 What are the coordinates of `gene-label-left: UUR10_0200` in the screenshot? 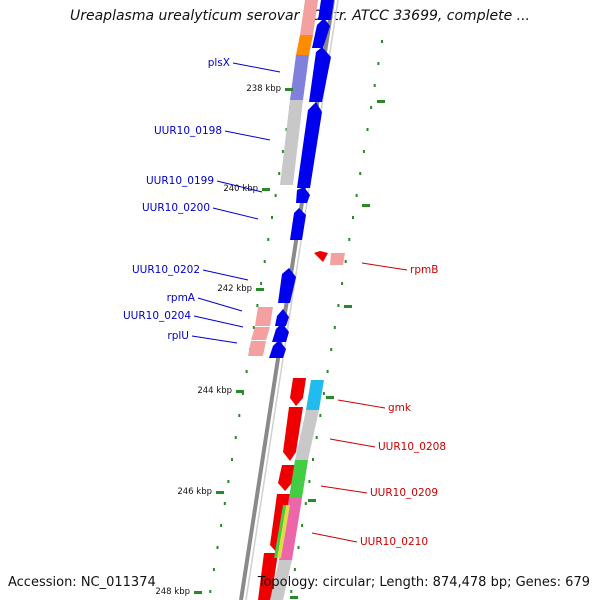 It's located at (176, 208).